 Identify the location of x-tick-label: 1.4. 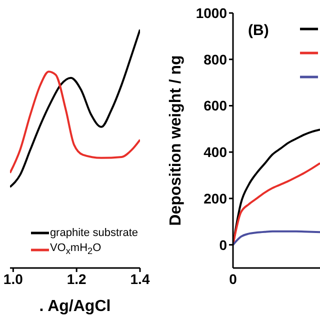
(140, 278).